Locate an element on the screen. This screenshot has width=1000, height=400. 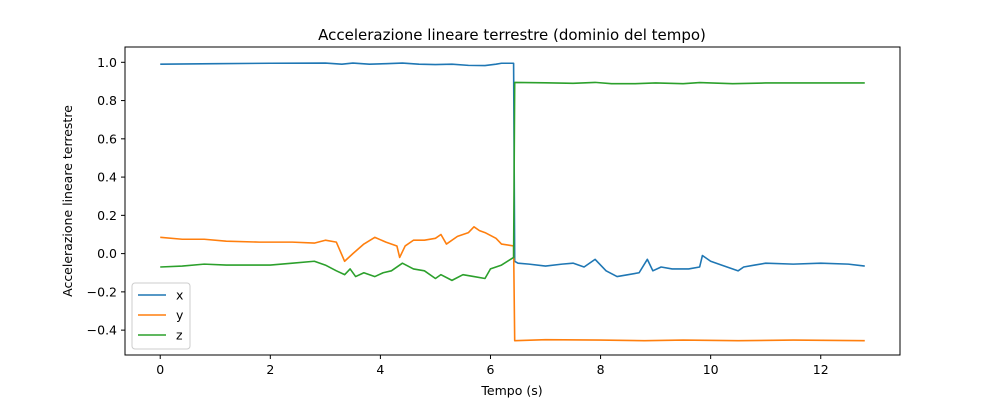
y-tick-label: 0.2 is located at coordinates (107, 215).